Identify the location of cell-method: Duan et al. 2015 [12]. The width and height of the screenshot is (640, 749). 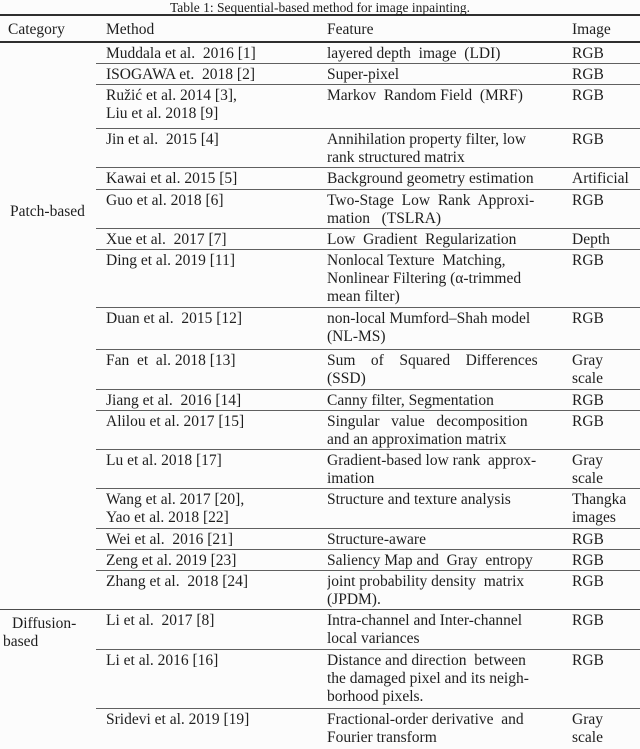
(211, 328).